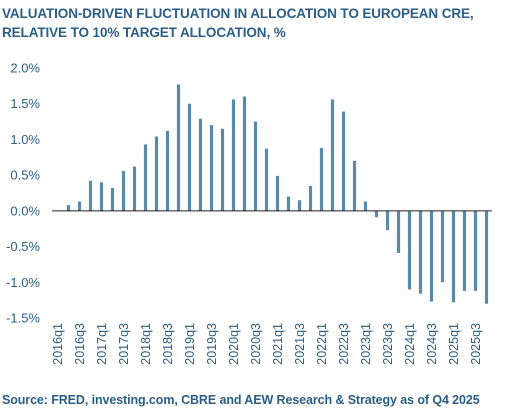 This screenshot has height=416, width=511. I want to click on x-tick-label: 2022q1, so click(322, 344).